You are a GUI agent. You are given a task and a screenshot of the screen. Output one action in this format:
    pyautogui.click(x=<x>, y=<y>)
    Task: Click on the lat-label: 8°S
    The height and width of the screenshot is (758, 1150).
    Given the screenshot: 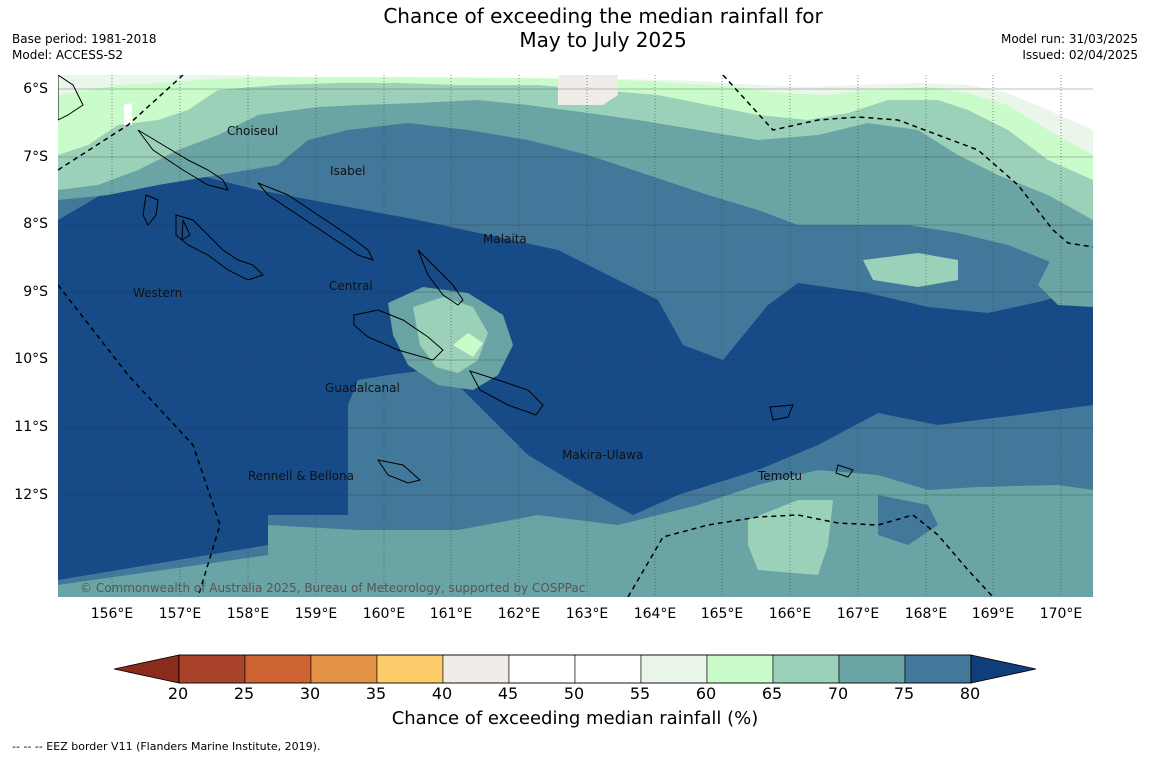 What is the action you would take?
    pyautogui.click(x=35, y=224)
    